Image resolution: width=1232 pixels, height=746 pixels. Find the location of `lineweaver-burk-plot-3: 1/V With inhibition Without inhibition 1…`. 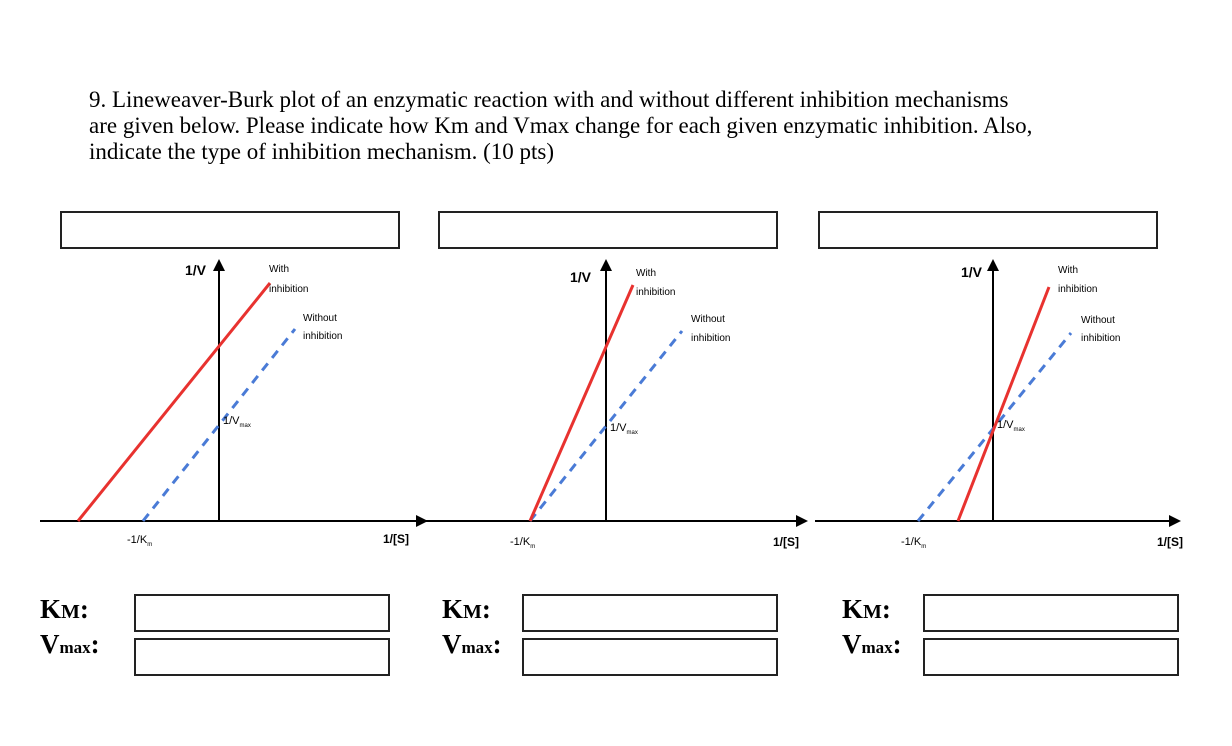

lineweaver-burk-plot-3: 1/V With inhibition Without inhibition 1… is located at coordinates (999, 404).